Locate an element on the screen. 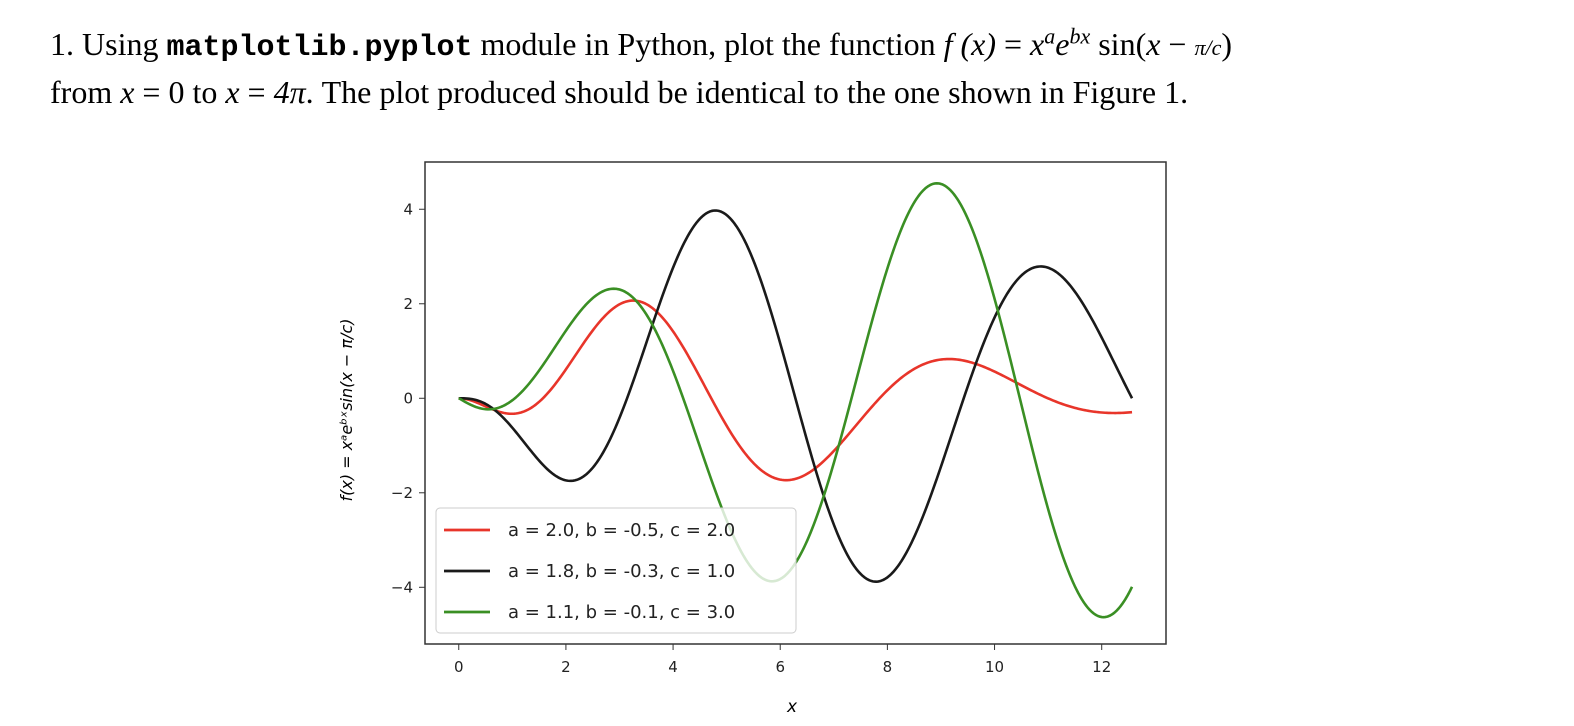 Image resolution: width=1574 pixels, height=726 pixels. y-tick-label: 0 is located at coordinates (408, 398).